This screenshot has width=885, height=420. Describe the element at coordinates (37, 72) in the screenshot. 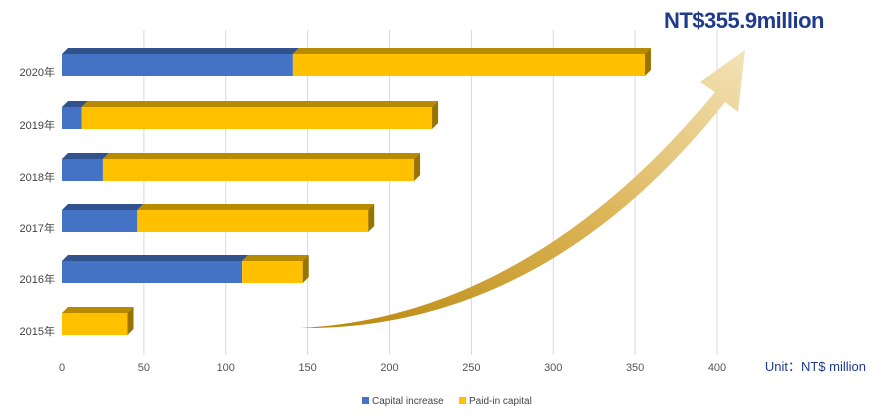

I see `y-category-label: 2020年` at that location.